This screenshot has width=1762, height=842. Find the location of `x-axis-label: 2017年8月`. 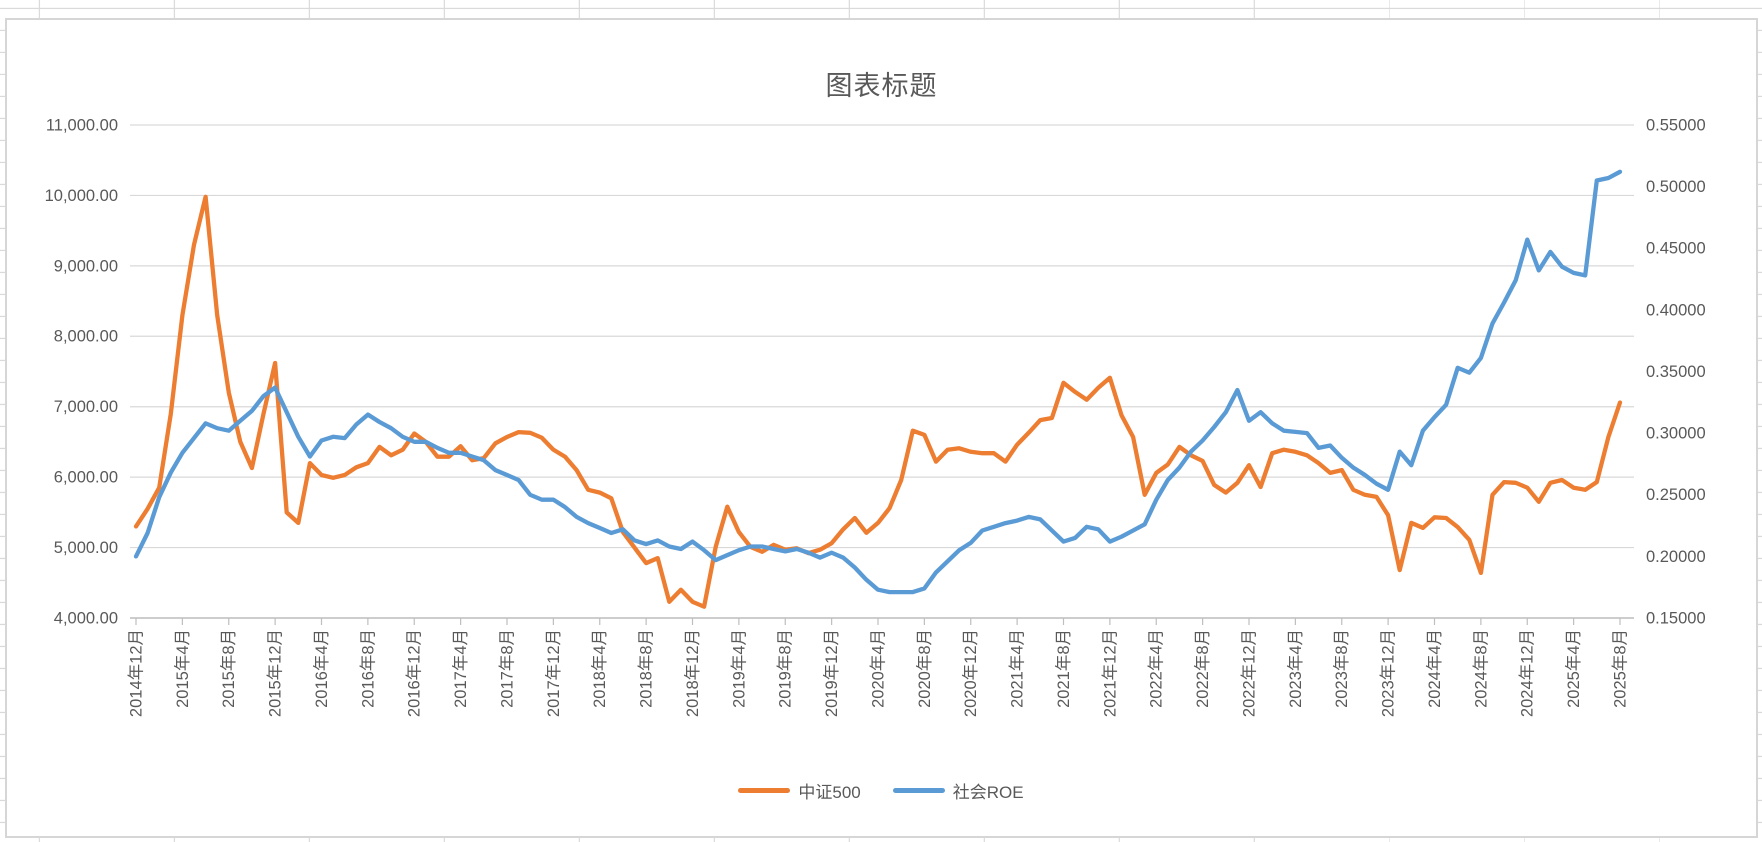

x-axis-label: 2017年8月 is located at coordinates (506, 668).